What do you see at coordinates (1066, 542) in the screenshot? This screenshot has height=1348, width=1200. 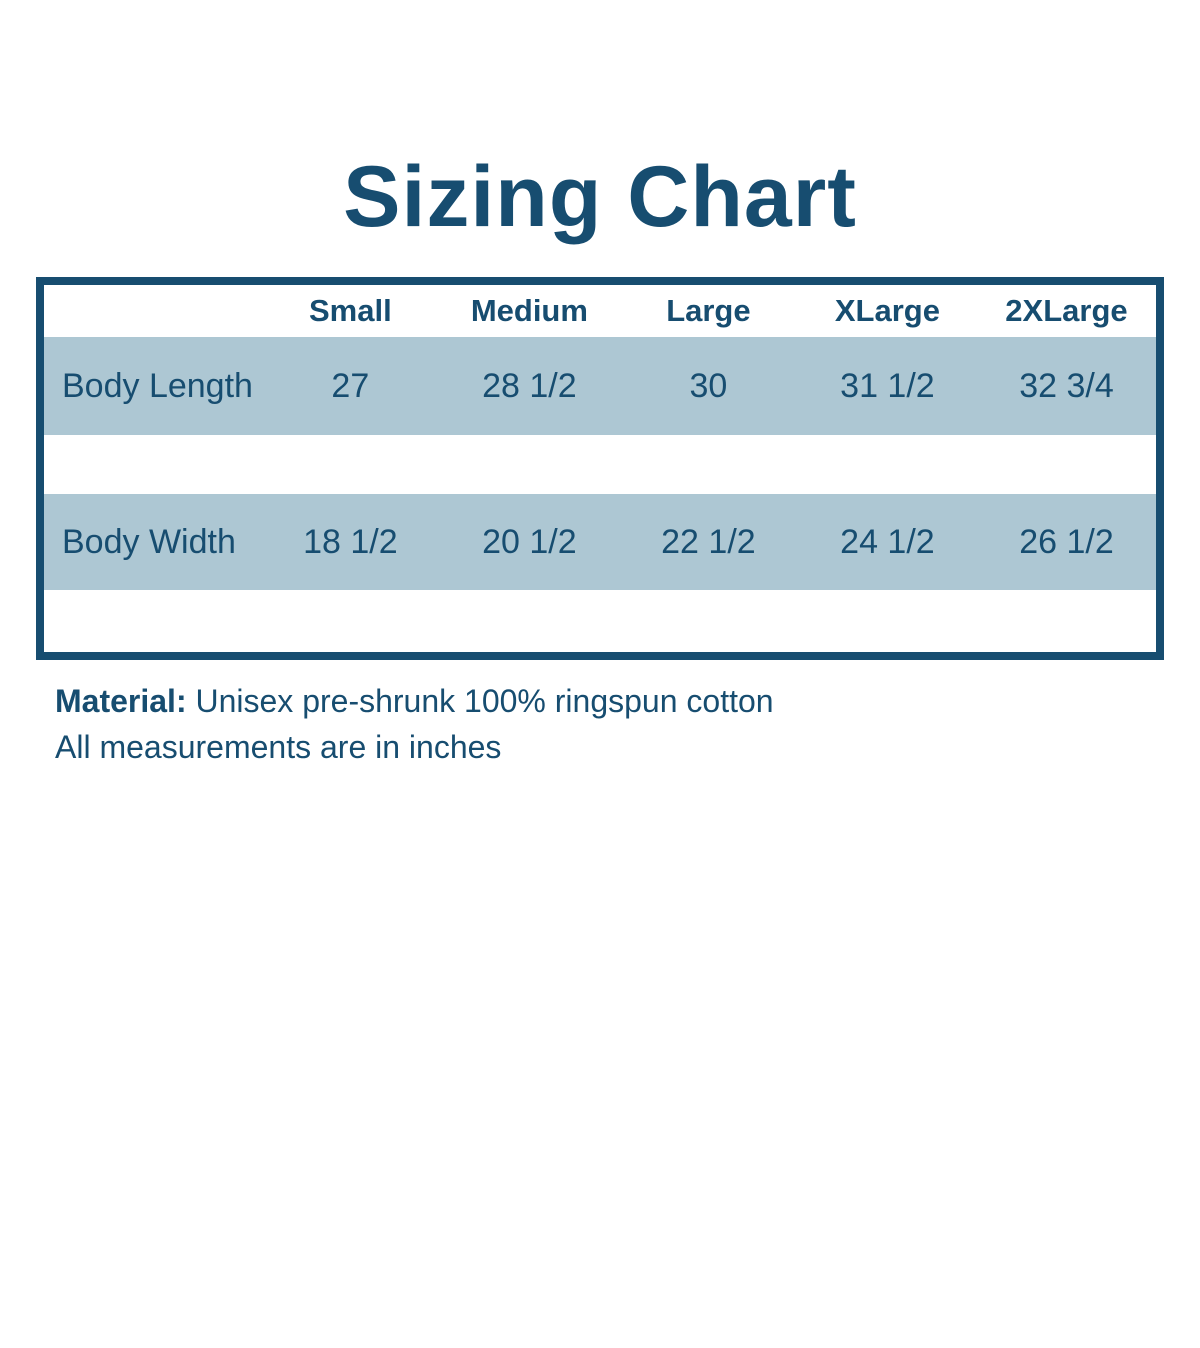 I see `cell-body-width-2xlarge: 26 1/2` at bounding box center [1066, 542].